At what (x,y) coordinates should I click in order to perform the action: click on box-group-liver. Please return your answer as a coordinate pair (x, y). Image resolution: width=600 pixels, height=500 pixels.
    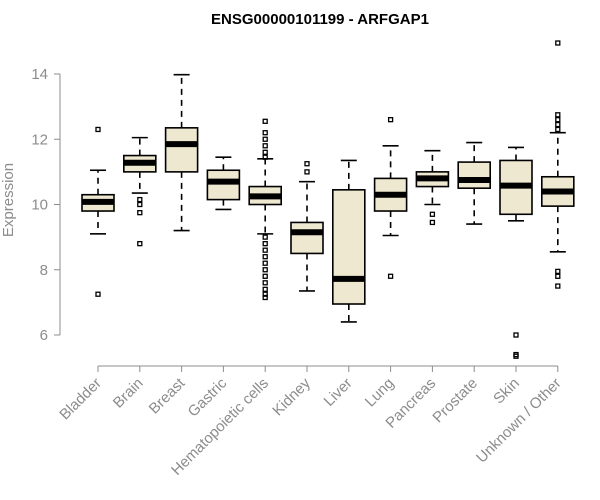
    Looking at the image, I should click on (348, 241).